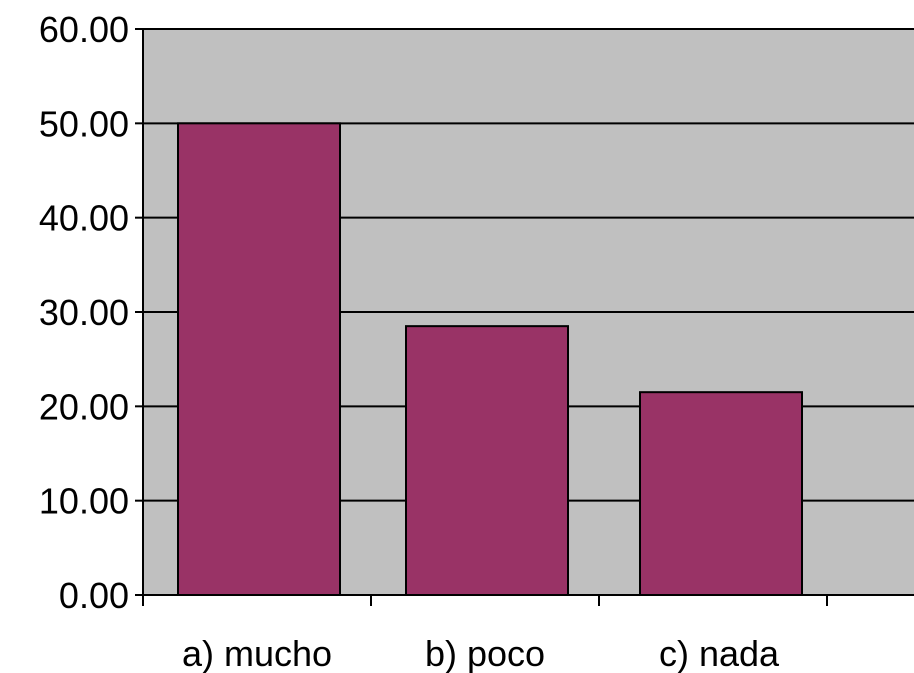  What do you see at coordinates (84, 29) in the screenshot?
I see `y-tick-label: 60.00` at bounding box center [84, 29].